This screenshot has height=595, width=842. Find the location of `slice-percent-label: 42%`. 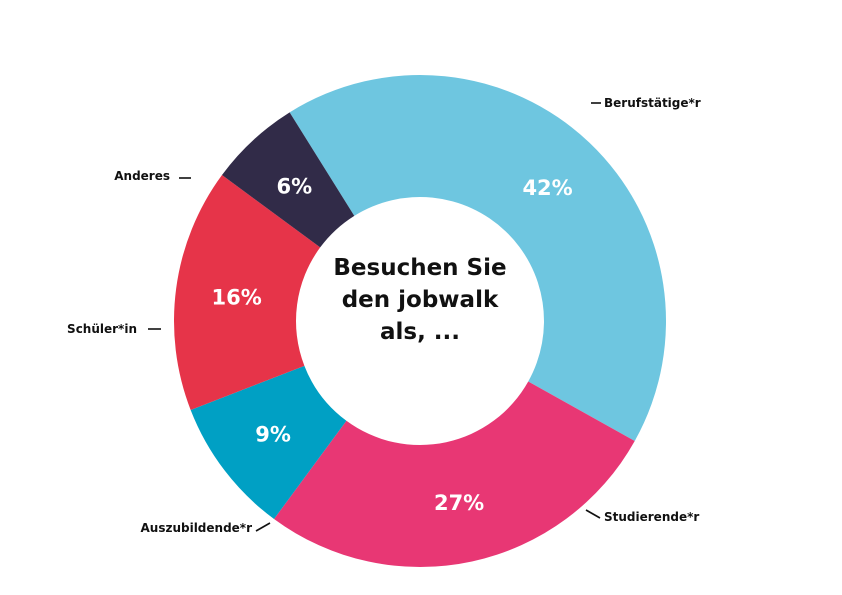

slice-percent-label: 42% is located at coordinates (547, 188).